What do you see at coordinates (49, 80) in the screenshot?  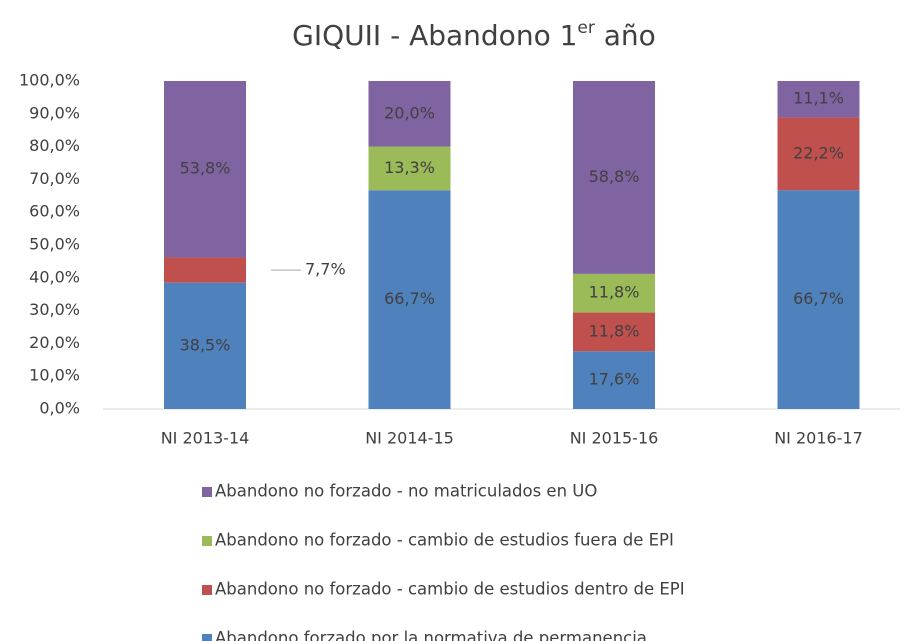 I see `y-tick-label: 100,0%` at bounding box center [49, 80].